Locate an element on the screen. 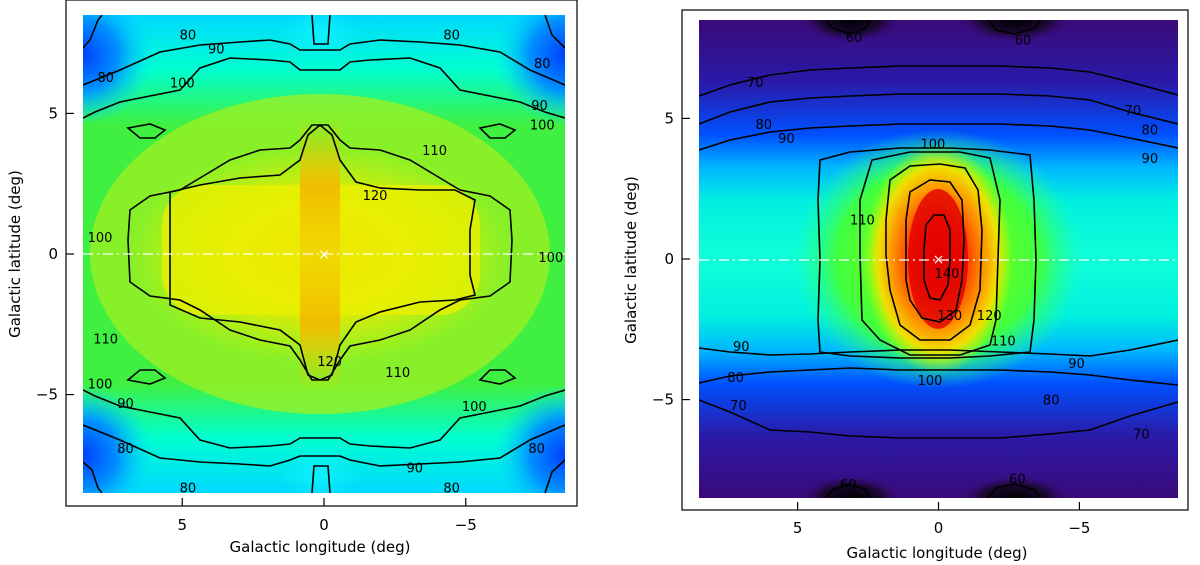 This screenshot has height=565, width=1200. right-x-tick-label: 5 is located at coordinates (798, 528).